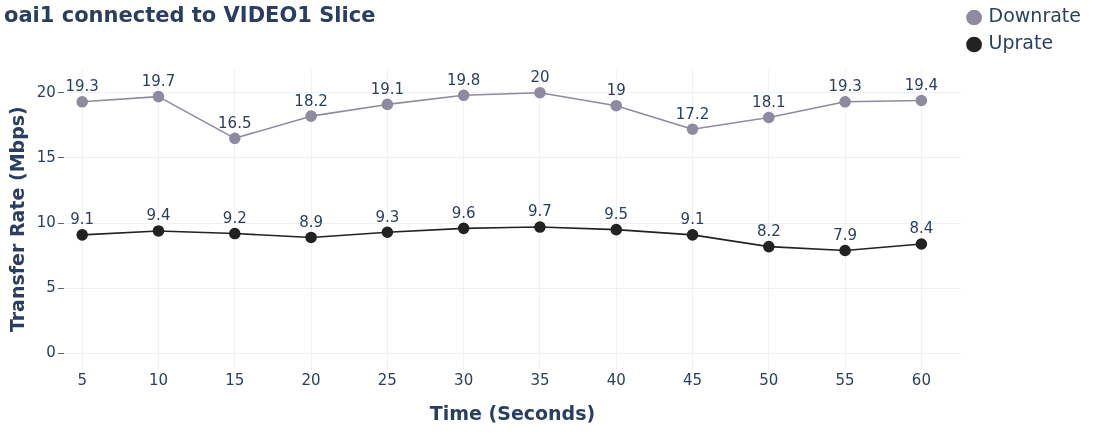  I want to click on x-tick-label: 35, so click(540, 380).